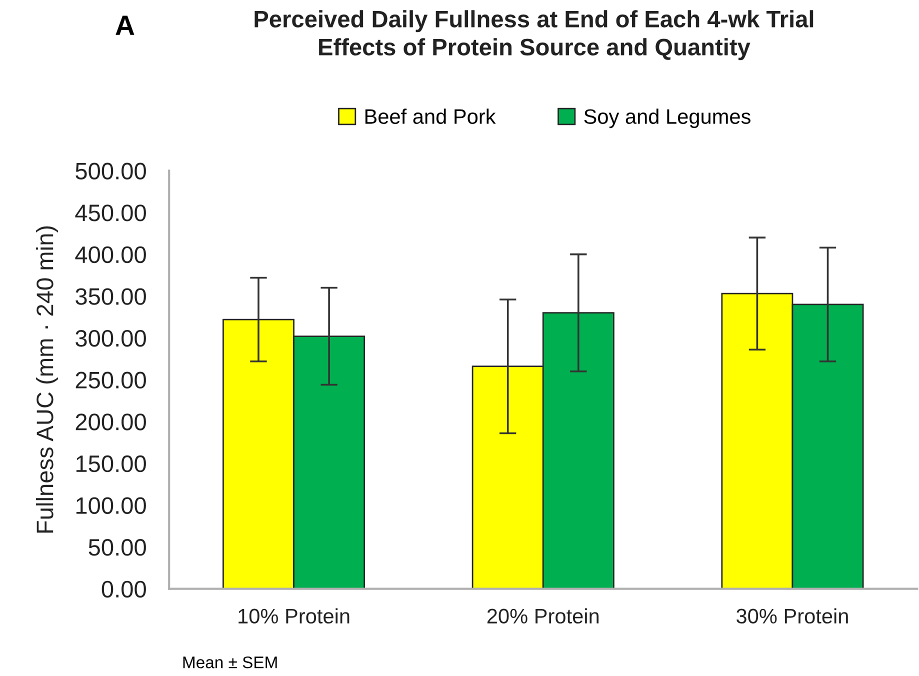 The height and width of the screenshot is (676, 919). What do you see at coordinates (111, 380) in the screenshot?
I see `y-tick-label: 250.00` at bounding box center [111, 380].